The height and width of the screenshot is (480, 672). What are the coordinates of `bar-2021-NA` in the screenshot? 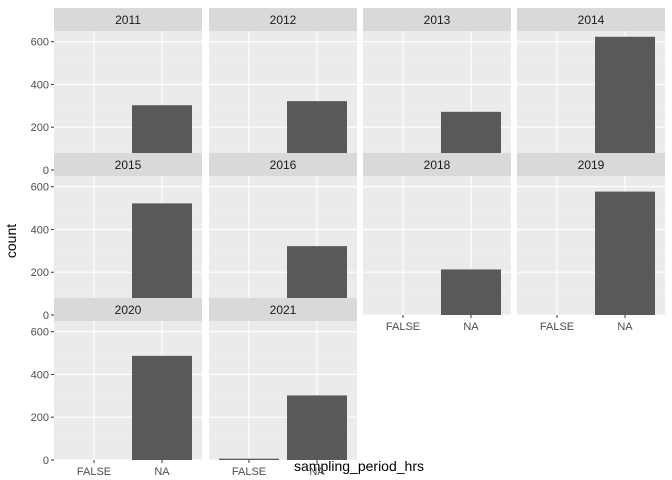 It's located at (317, 427).